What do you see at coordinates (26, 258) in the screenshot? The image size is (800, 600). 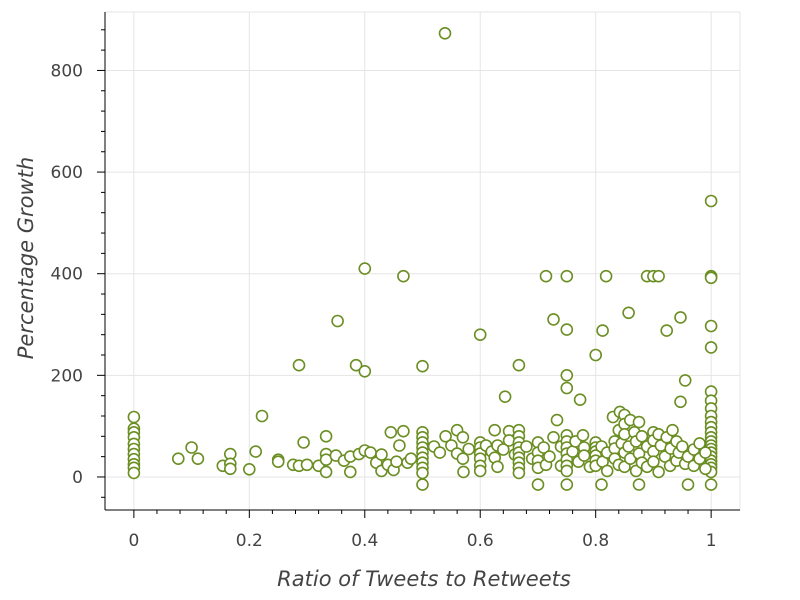 I see `y-axis-label: Percentage Growth` at bounding box center [26, 258].